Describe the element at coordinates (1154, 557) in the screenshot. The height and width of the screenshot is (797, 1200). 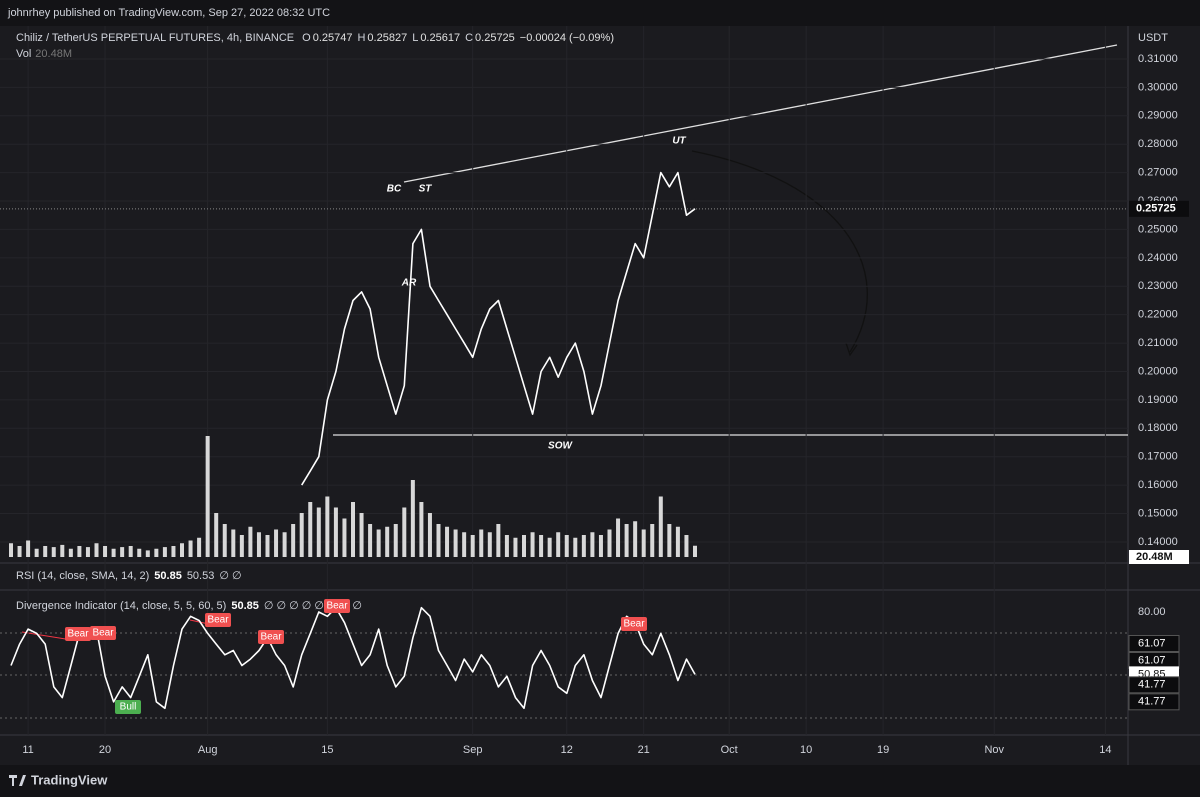
I see `volume-label: 20.48M` at that location.